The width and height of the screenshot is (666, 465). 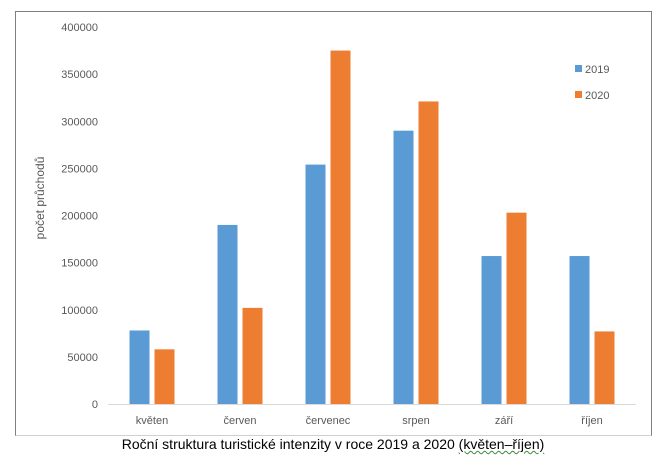 What do you see at coordinates (504, 421) in the screenshot?
I see `x-tick-label: září` at bounding box center [504, 421].